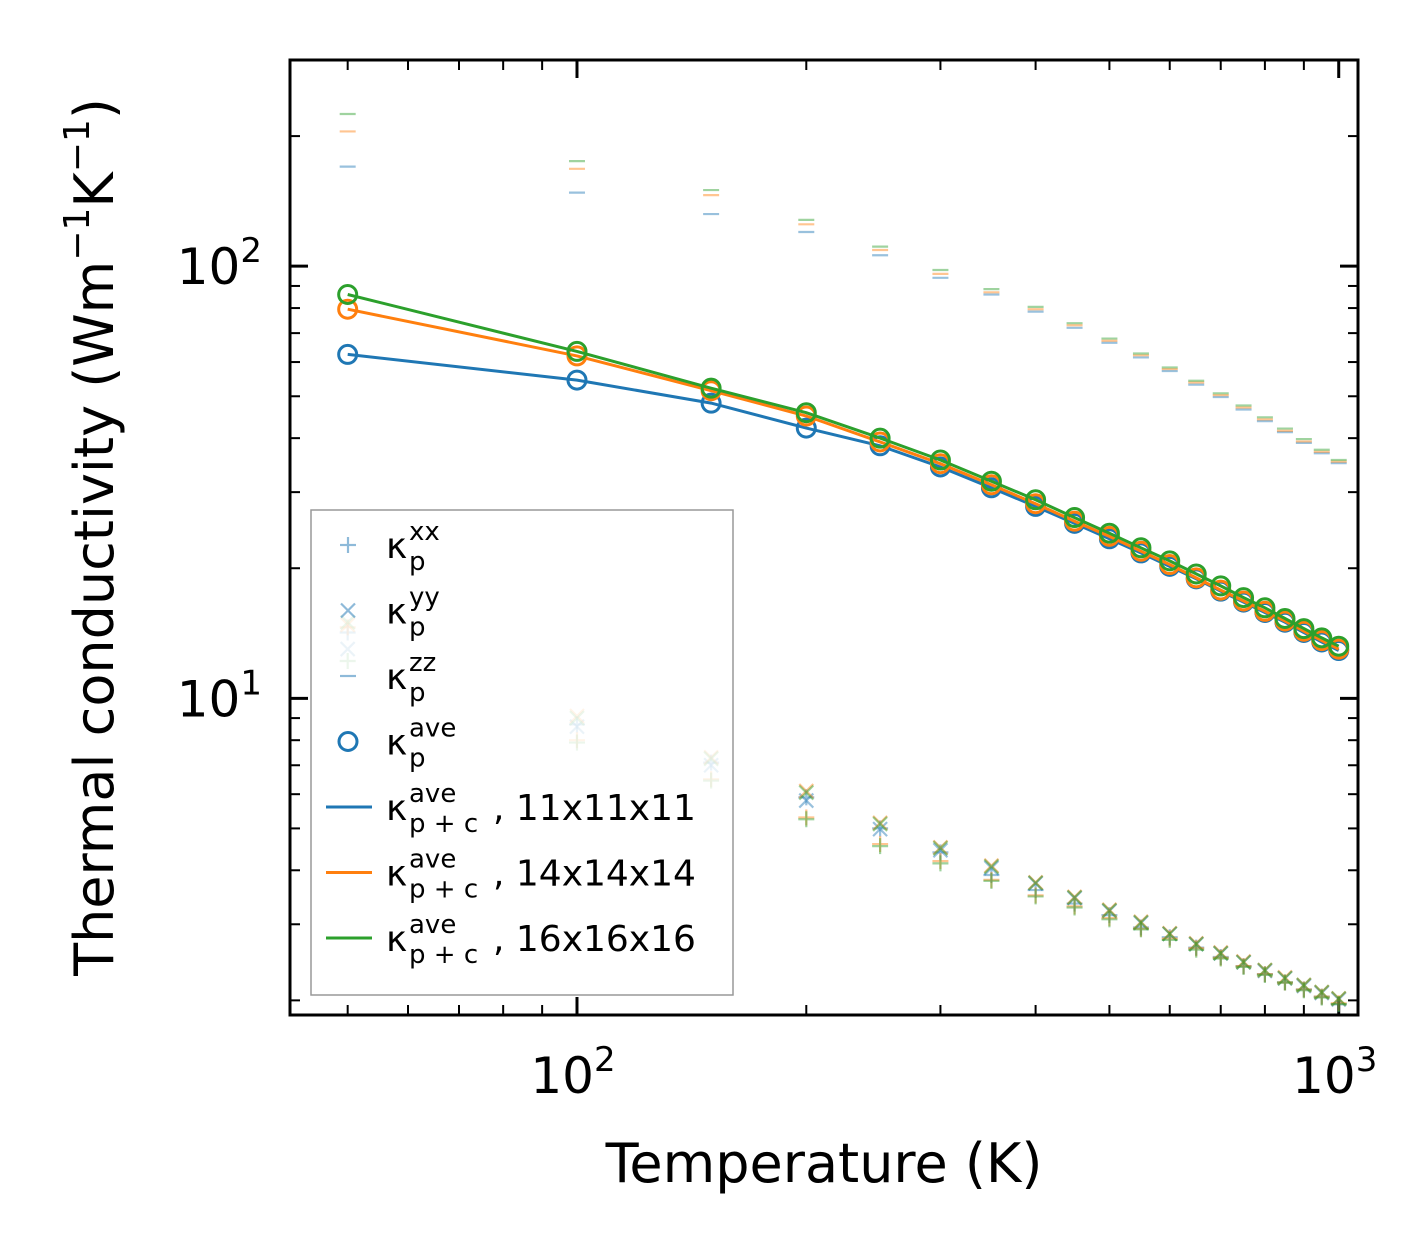 The image size is (1420, 1254). What do you see at coordinates (541, 809) in the screenshot?
I see `legend-label: κp + cave, 11x11x11` at bounding box center [541, 809].